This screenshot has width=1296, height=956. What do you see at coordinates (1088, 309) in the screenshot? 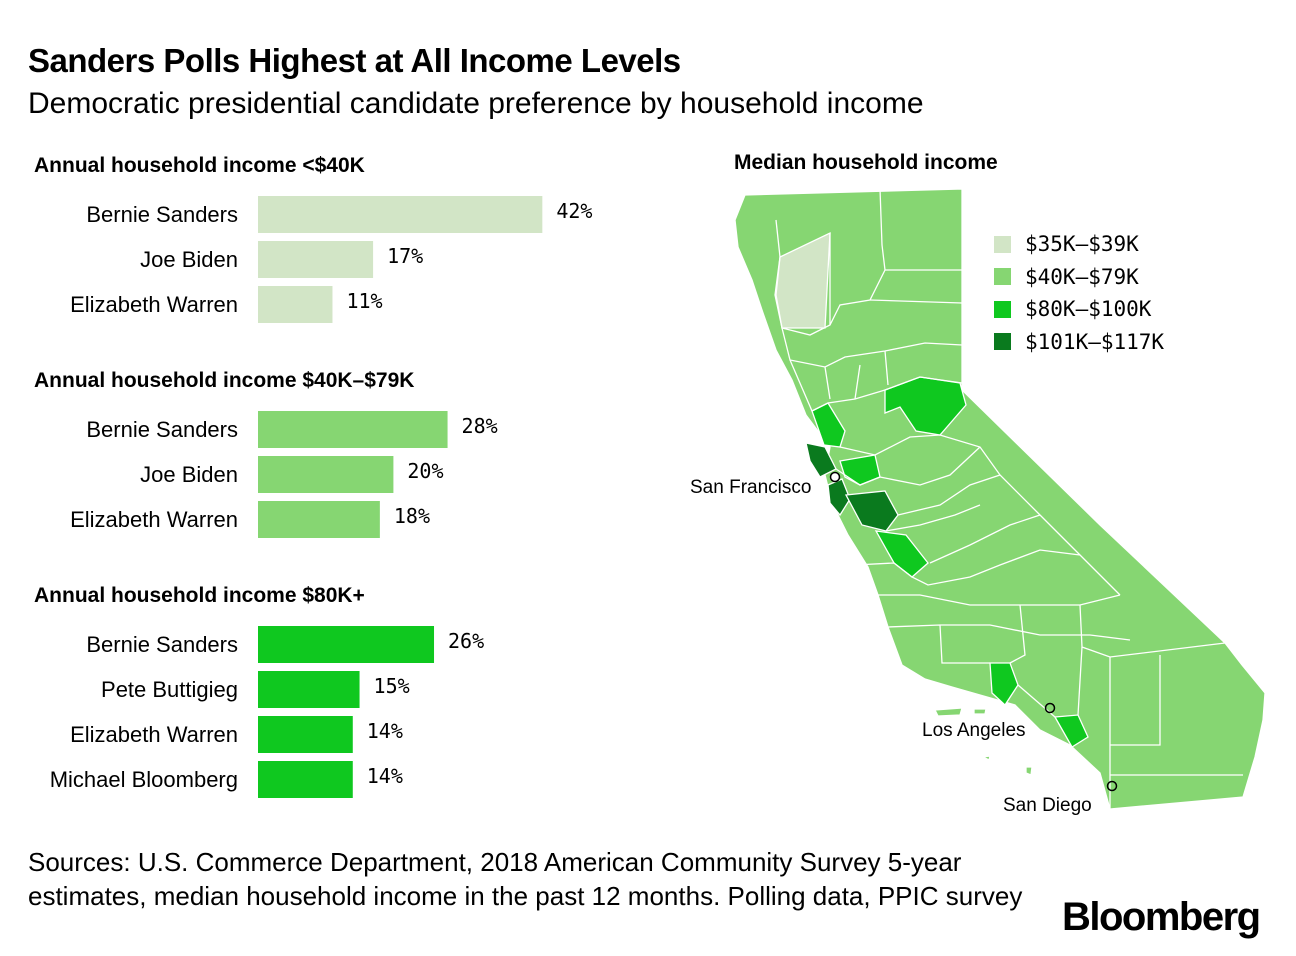
I see `legend-label: $80K–$100K` at bounding box center [1088, 309].